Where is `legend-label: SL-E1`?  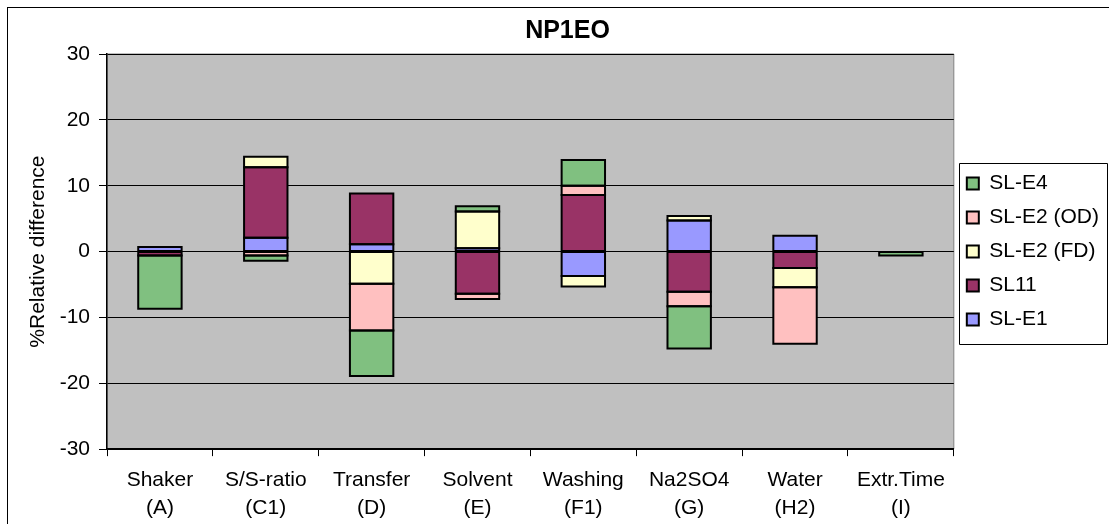
legend-label: SL-E1 is located at coordinates (1018, 318).